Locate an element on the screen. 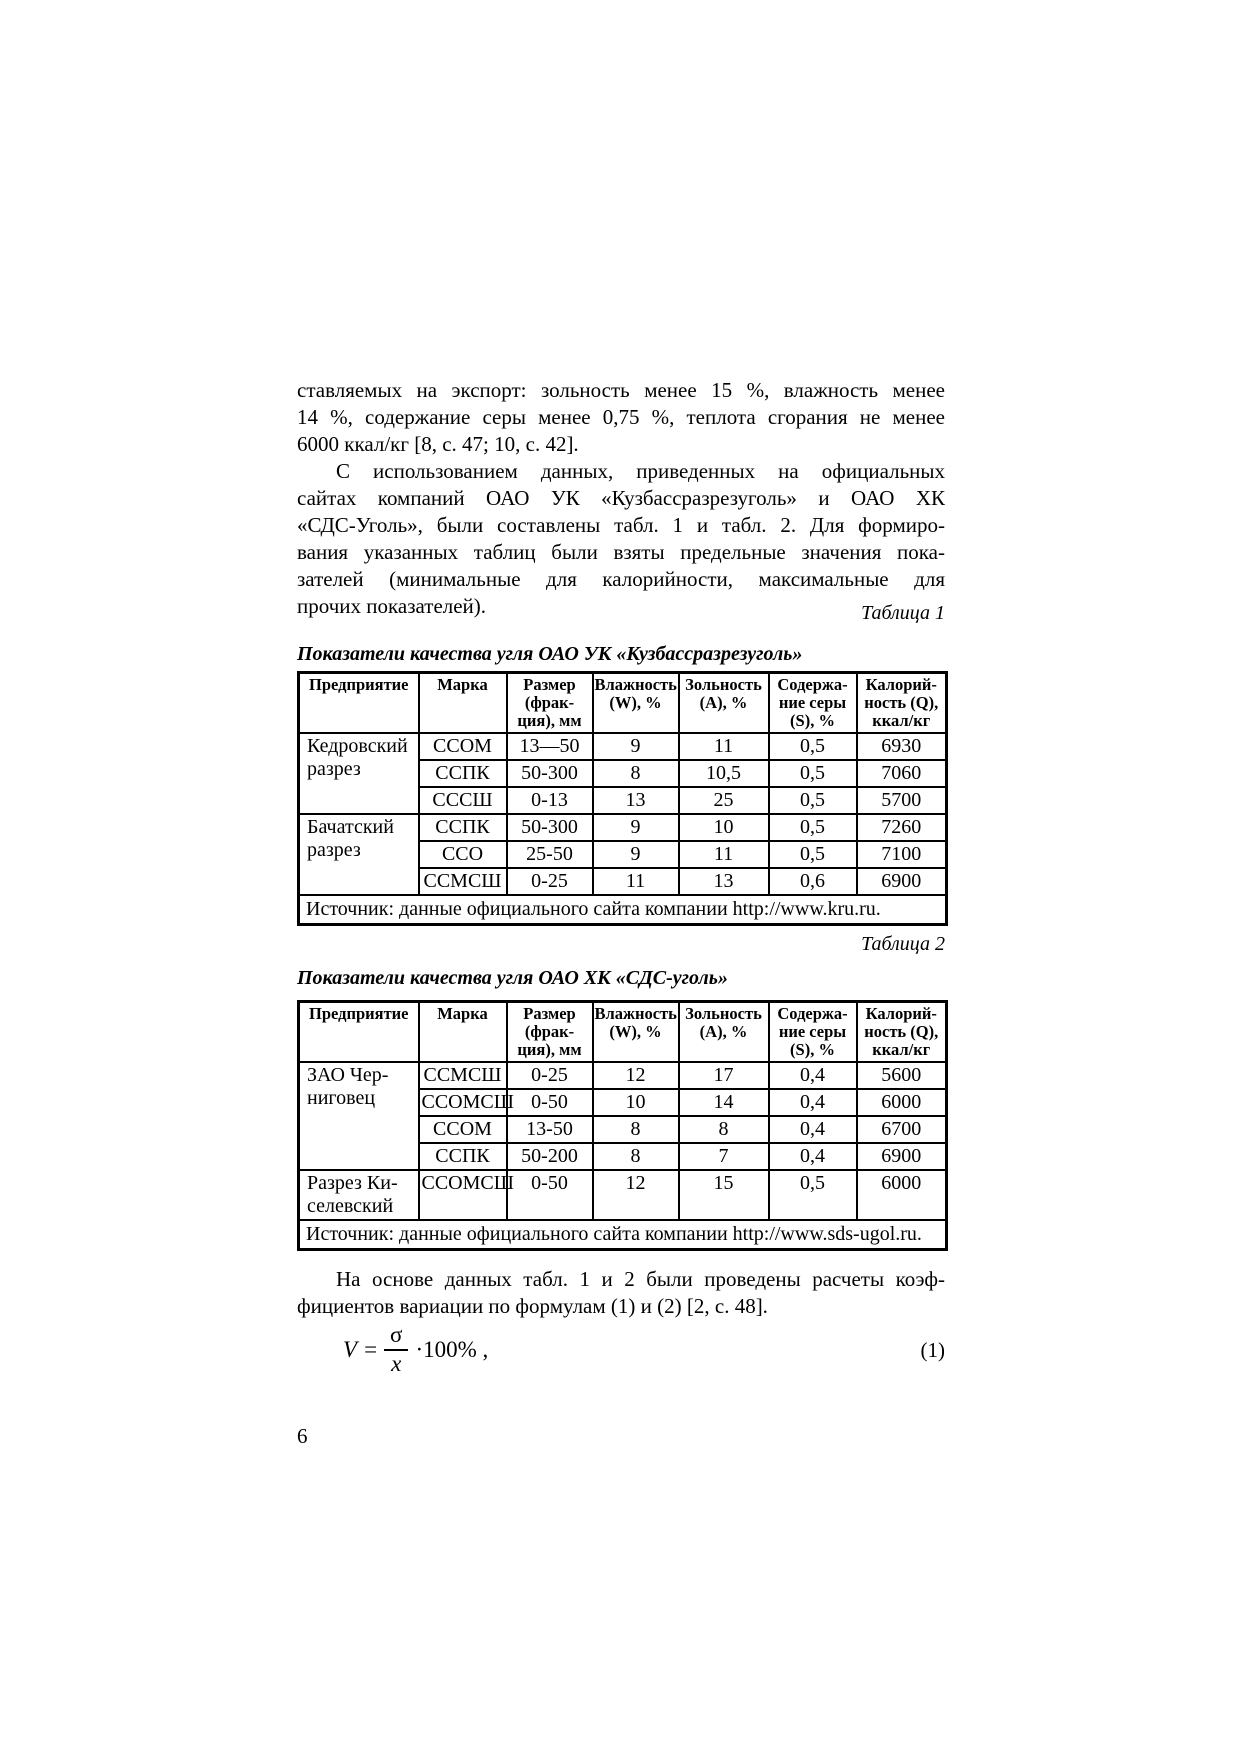  fraction-denominator: x is located at coordinates (396, 1364).